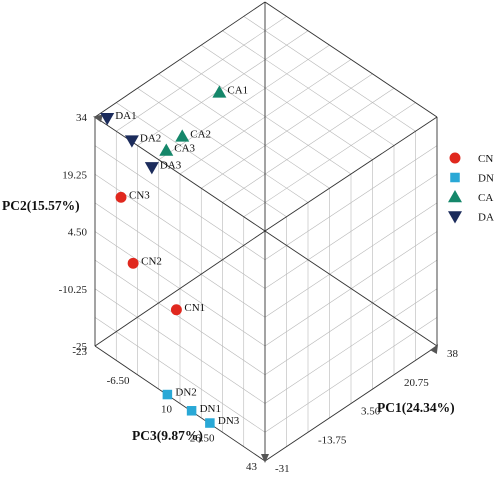 Image resolution: width=498 pixels, height=478 pixels. What do you see at coordinates (151, 168) in the screenshot?
I see `data-point-da3` at bounding box center [151, 168].